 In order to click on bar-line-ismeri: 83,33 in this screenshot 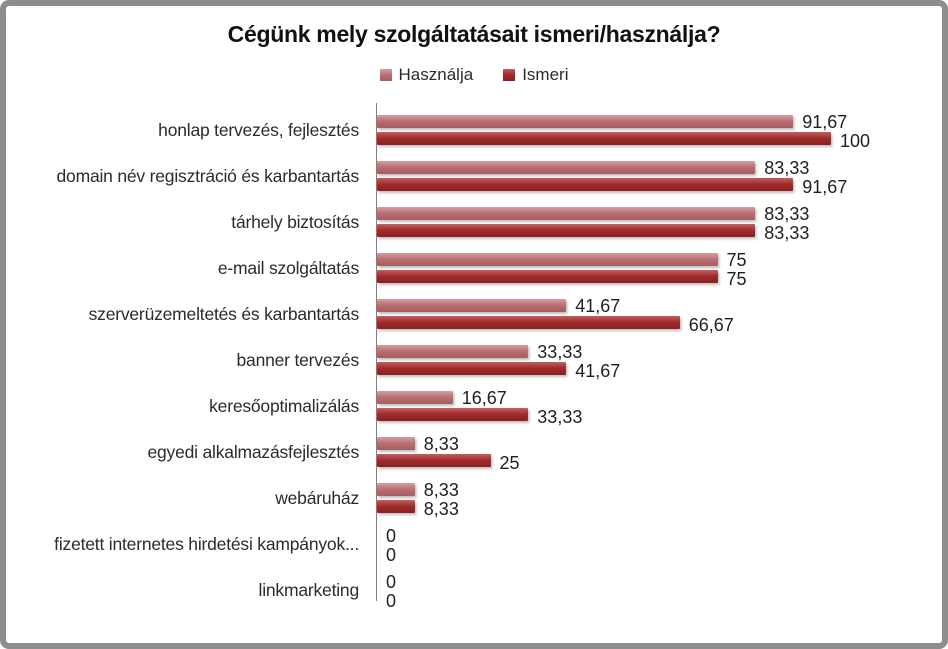, I will do `click(593, 233)`.